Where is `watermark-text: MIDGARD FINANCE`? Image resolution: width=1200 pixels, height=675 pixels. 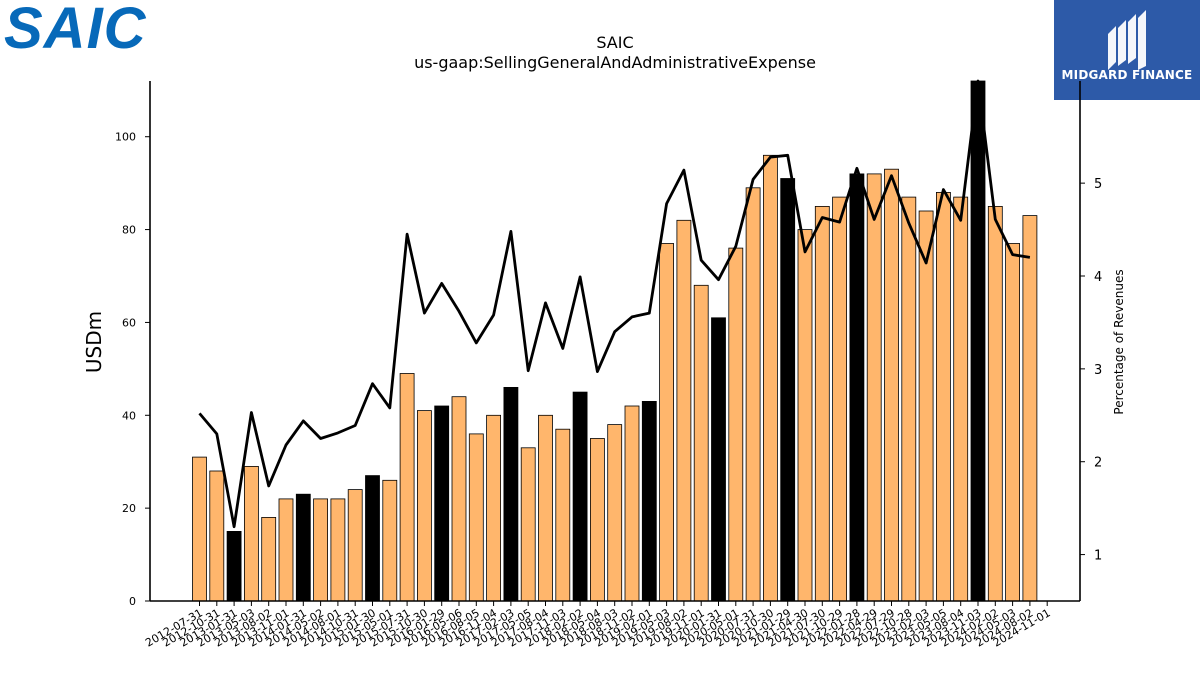 watermark-text: MIDGARD FINANCE is located at coordinates (1127, 75).